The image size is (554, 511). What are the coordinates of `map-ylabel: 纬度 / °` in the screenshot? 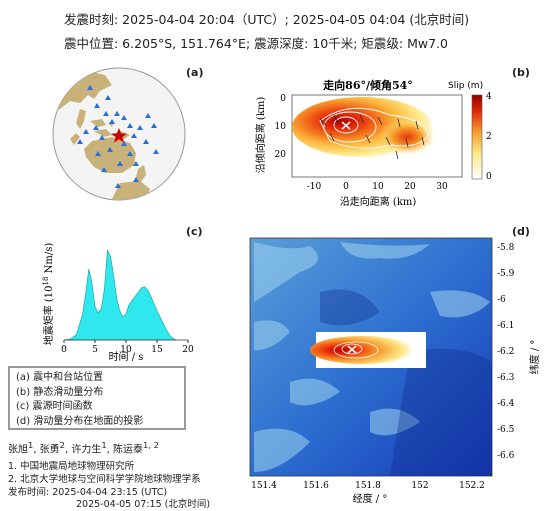 It's located at (534, 357).